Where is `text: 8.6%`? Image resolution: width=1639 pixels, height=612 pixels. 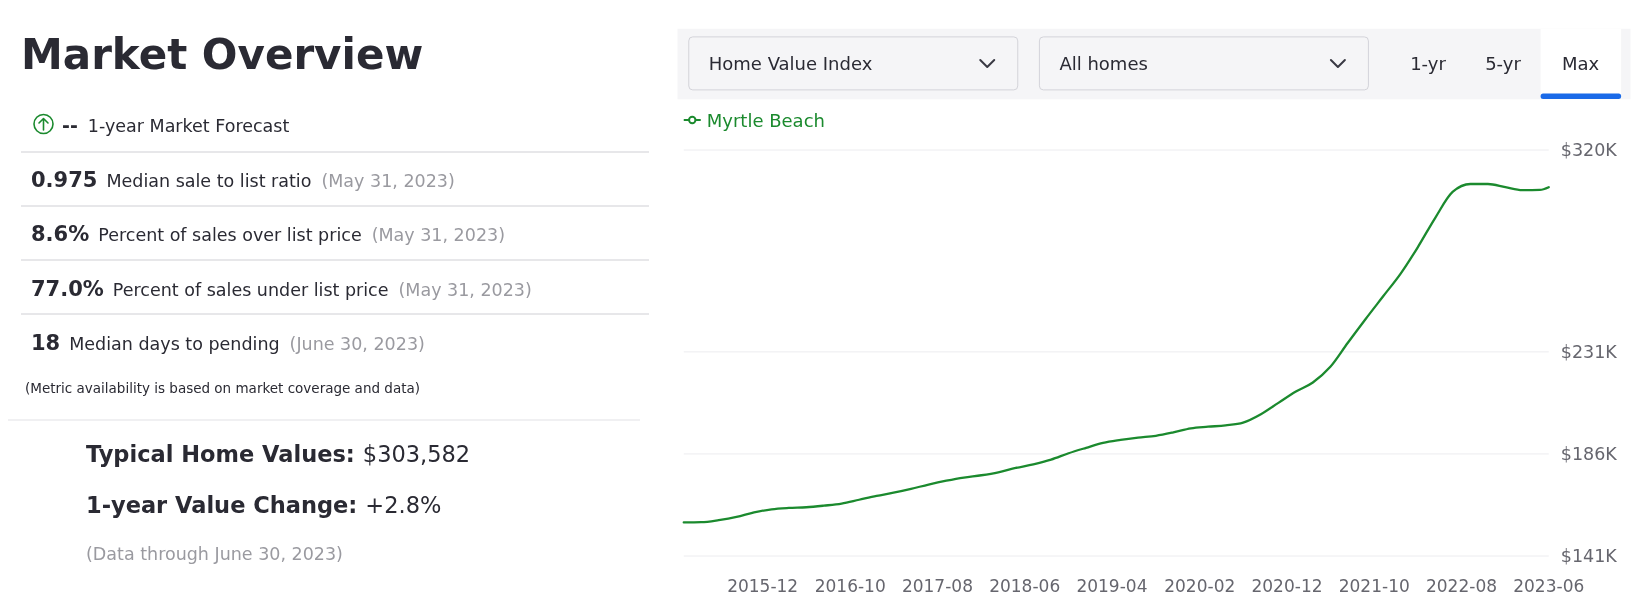
text: 8.6% is located at coordinates (60, 234).